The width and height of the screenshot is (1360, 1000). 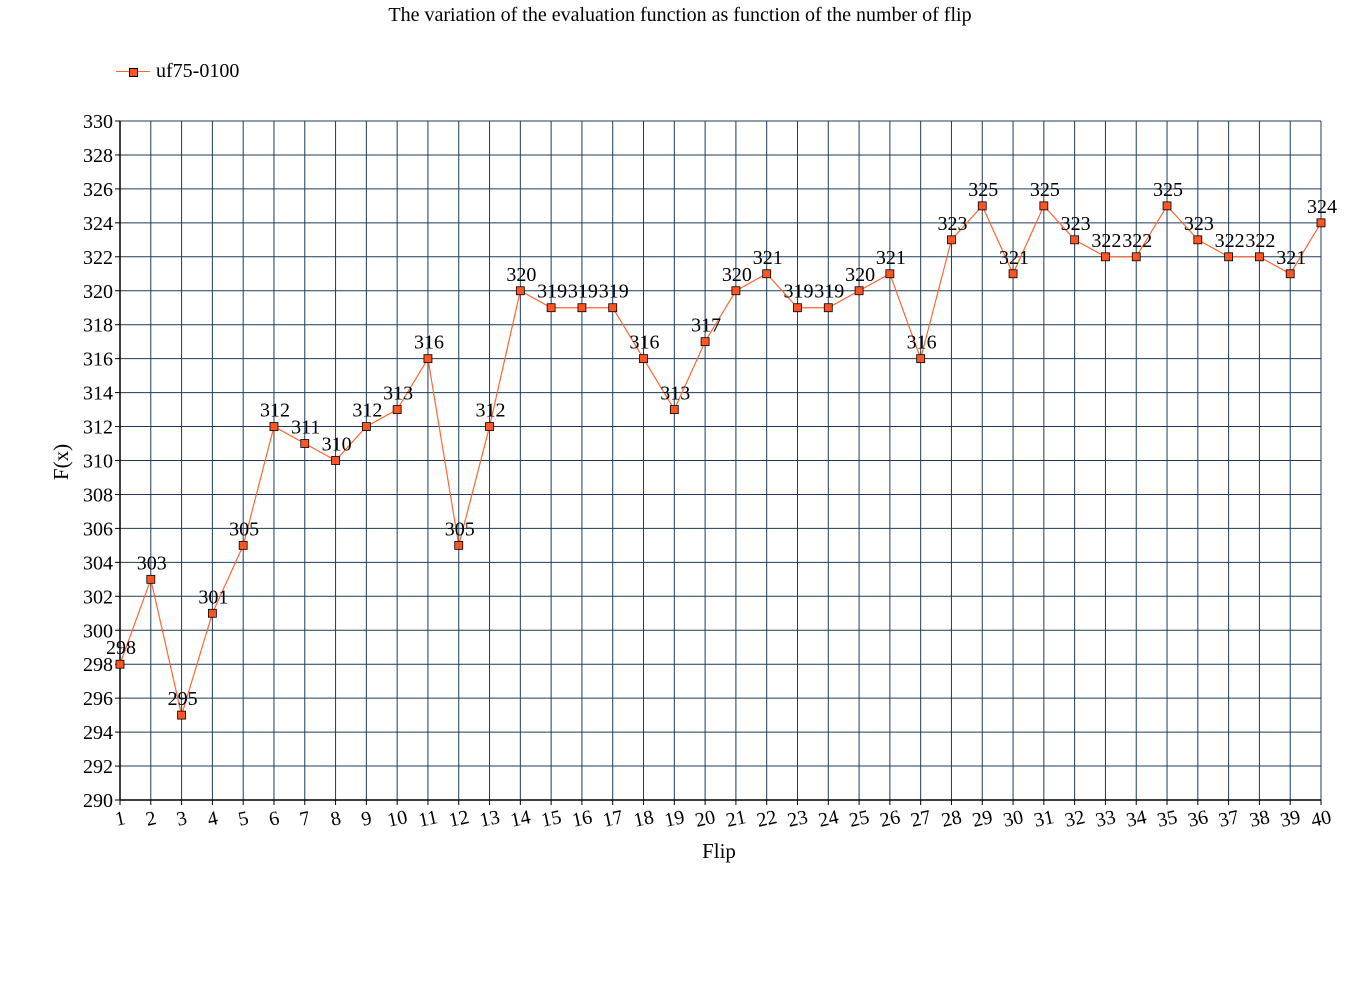 What do you see at coordinates (890, 819) in the screenshot?
I see `x-tick-label: 26` at bounding box center [890, 819].